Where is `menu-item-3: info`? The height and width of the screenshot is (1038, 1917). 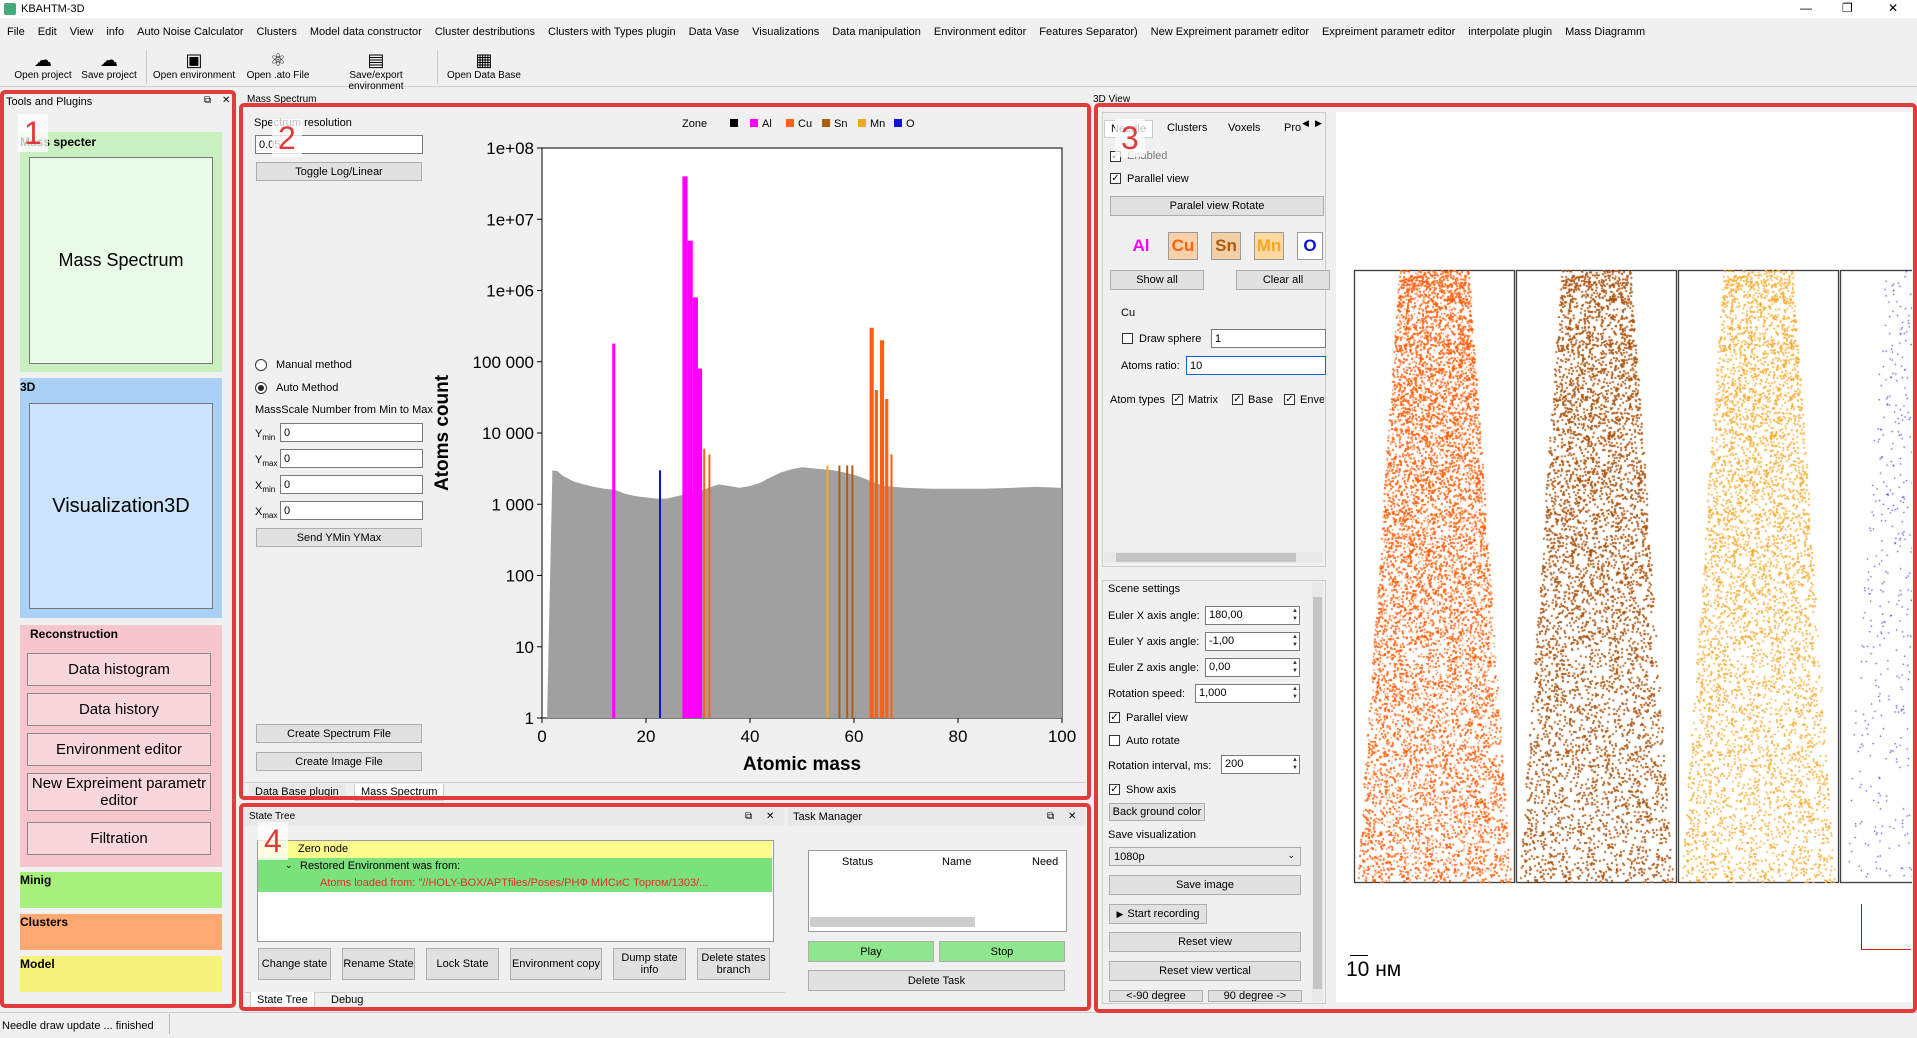 menu-item-3: info is located at coordinates (115, 32).